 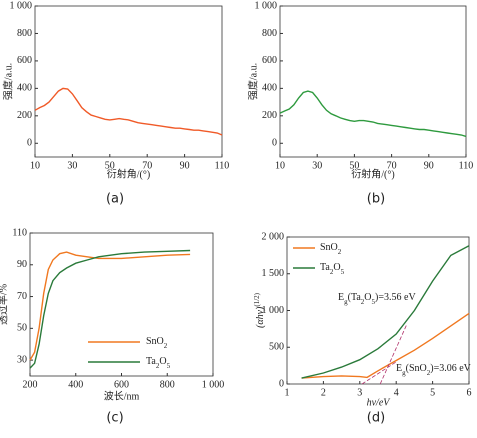 What do you see at coordinates (19, 232) in the screenshot?
I see `y-tick-label: 110` at bounding box center [19, 232].